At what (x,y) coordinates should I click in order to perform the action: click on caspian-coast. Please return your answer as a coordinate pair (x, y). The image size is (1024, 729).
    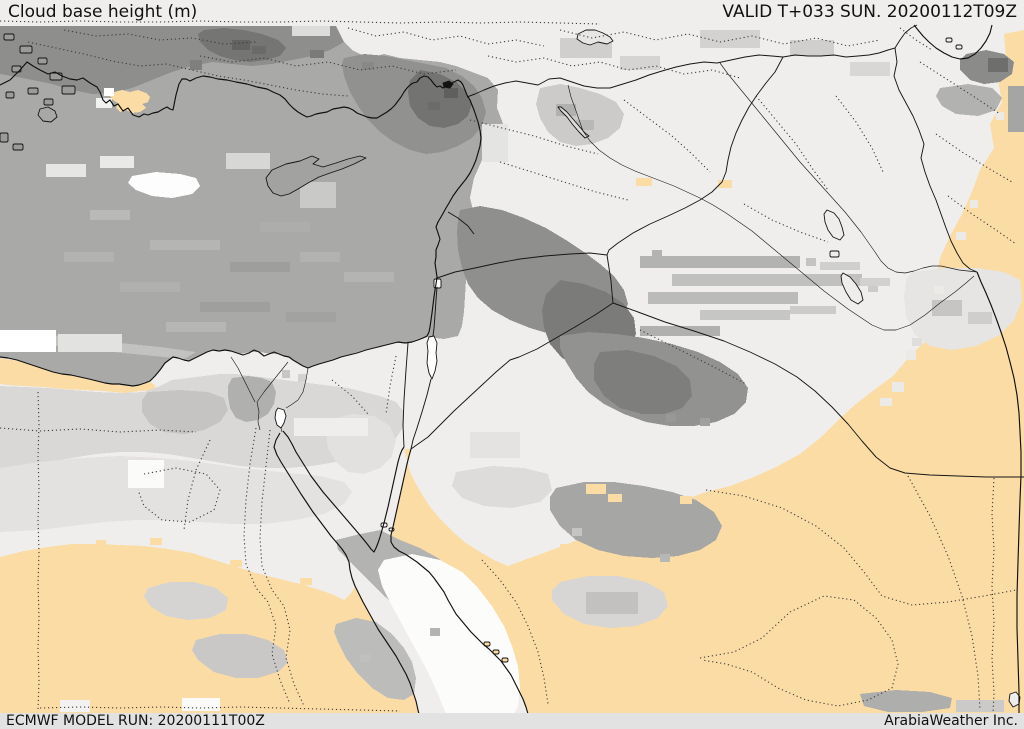
    Looking at the image, I should click on (953, 42).